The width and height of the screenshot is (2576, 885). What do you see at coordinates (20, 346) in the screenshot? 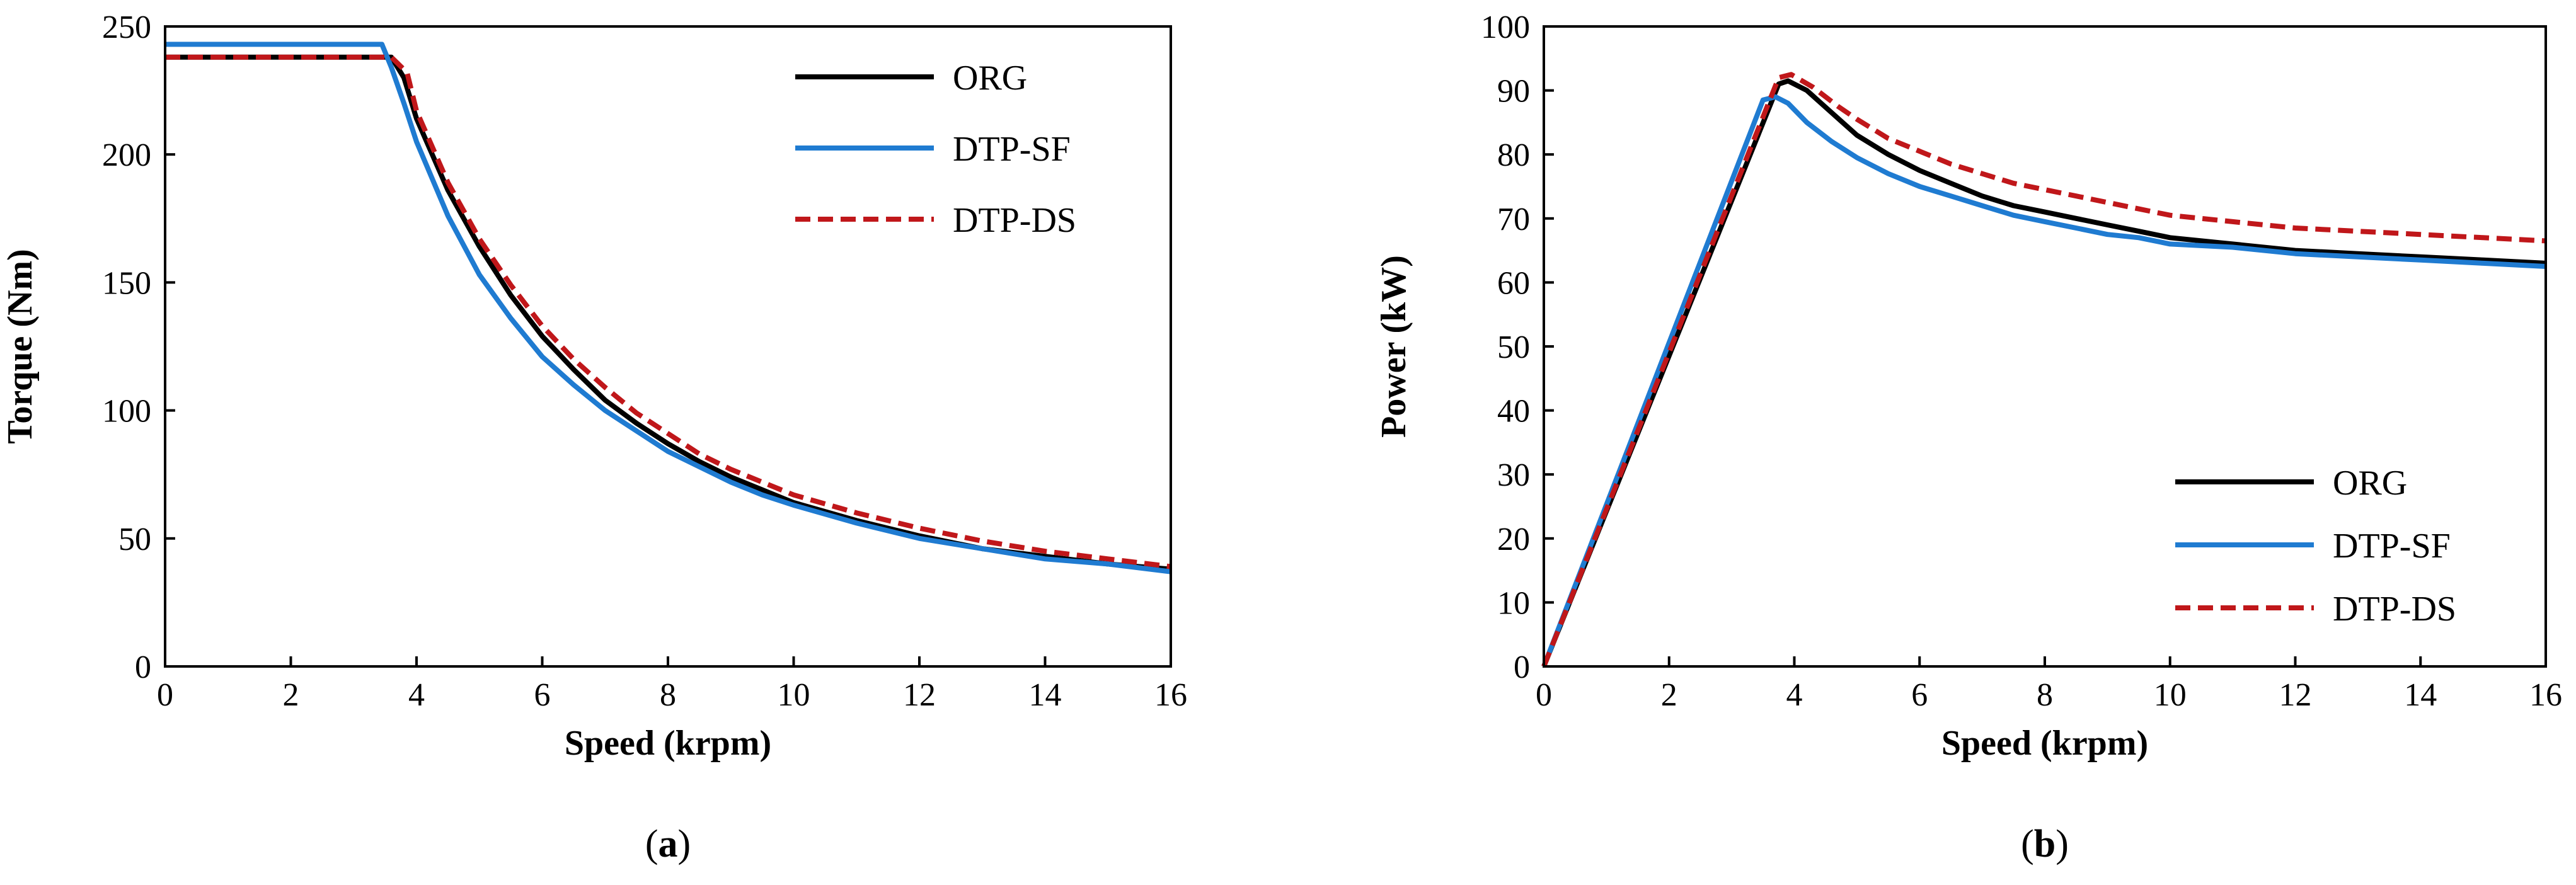
I see `y-axis-label: Torque (Nm)` at bounding box center [20, 346].